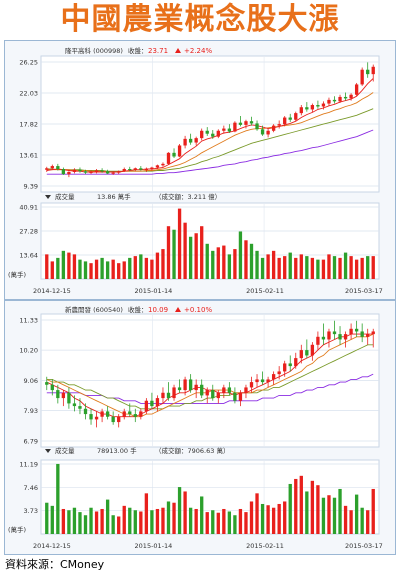 This screenshot has width=400, height=573. What do you see at coordinates (28, 63) in the screenshot?
I see `price-tick-label: 26.25` at bounding box center [28, 63].